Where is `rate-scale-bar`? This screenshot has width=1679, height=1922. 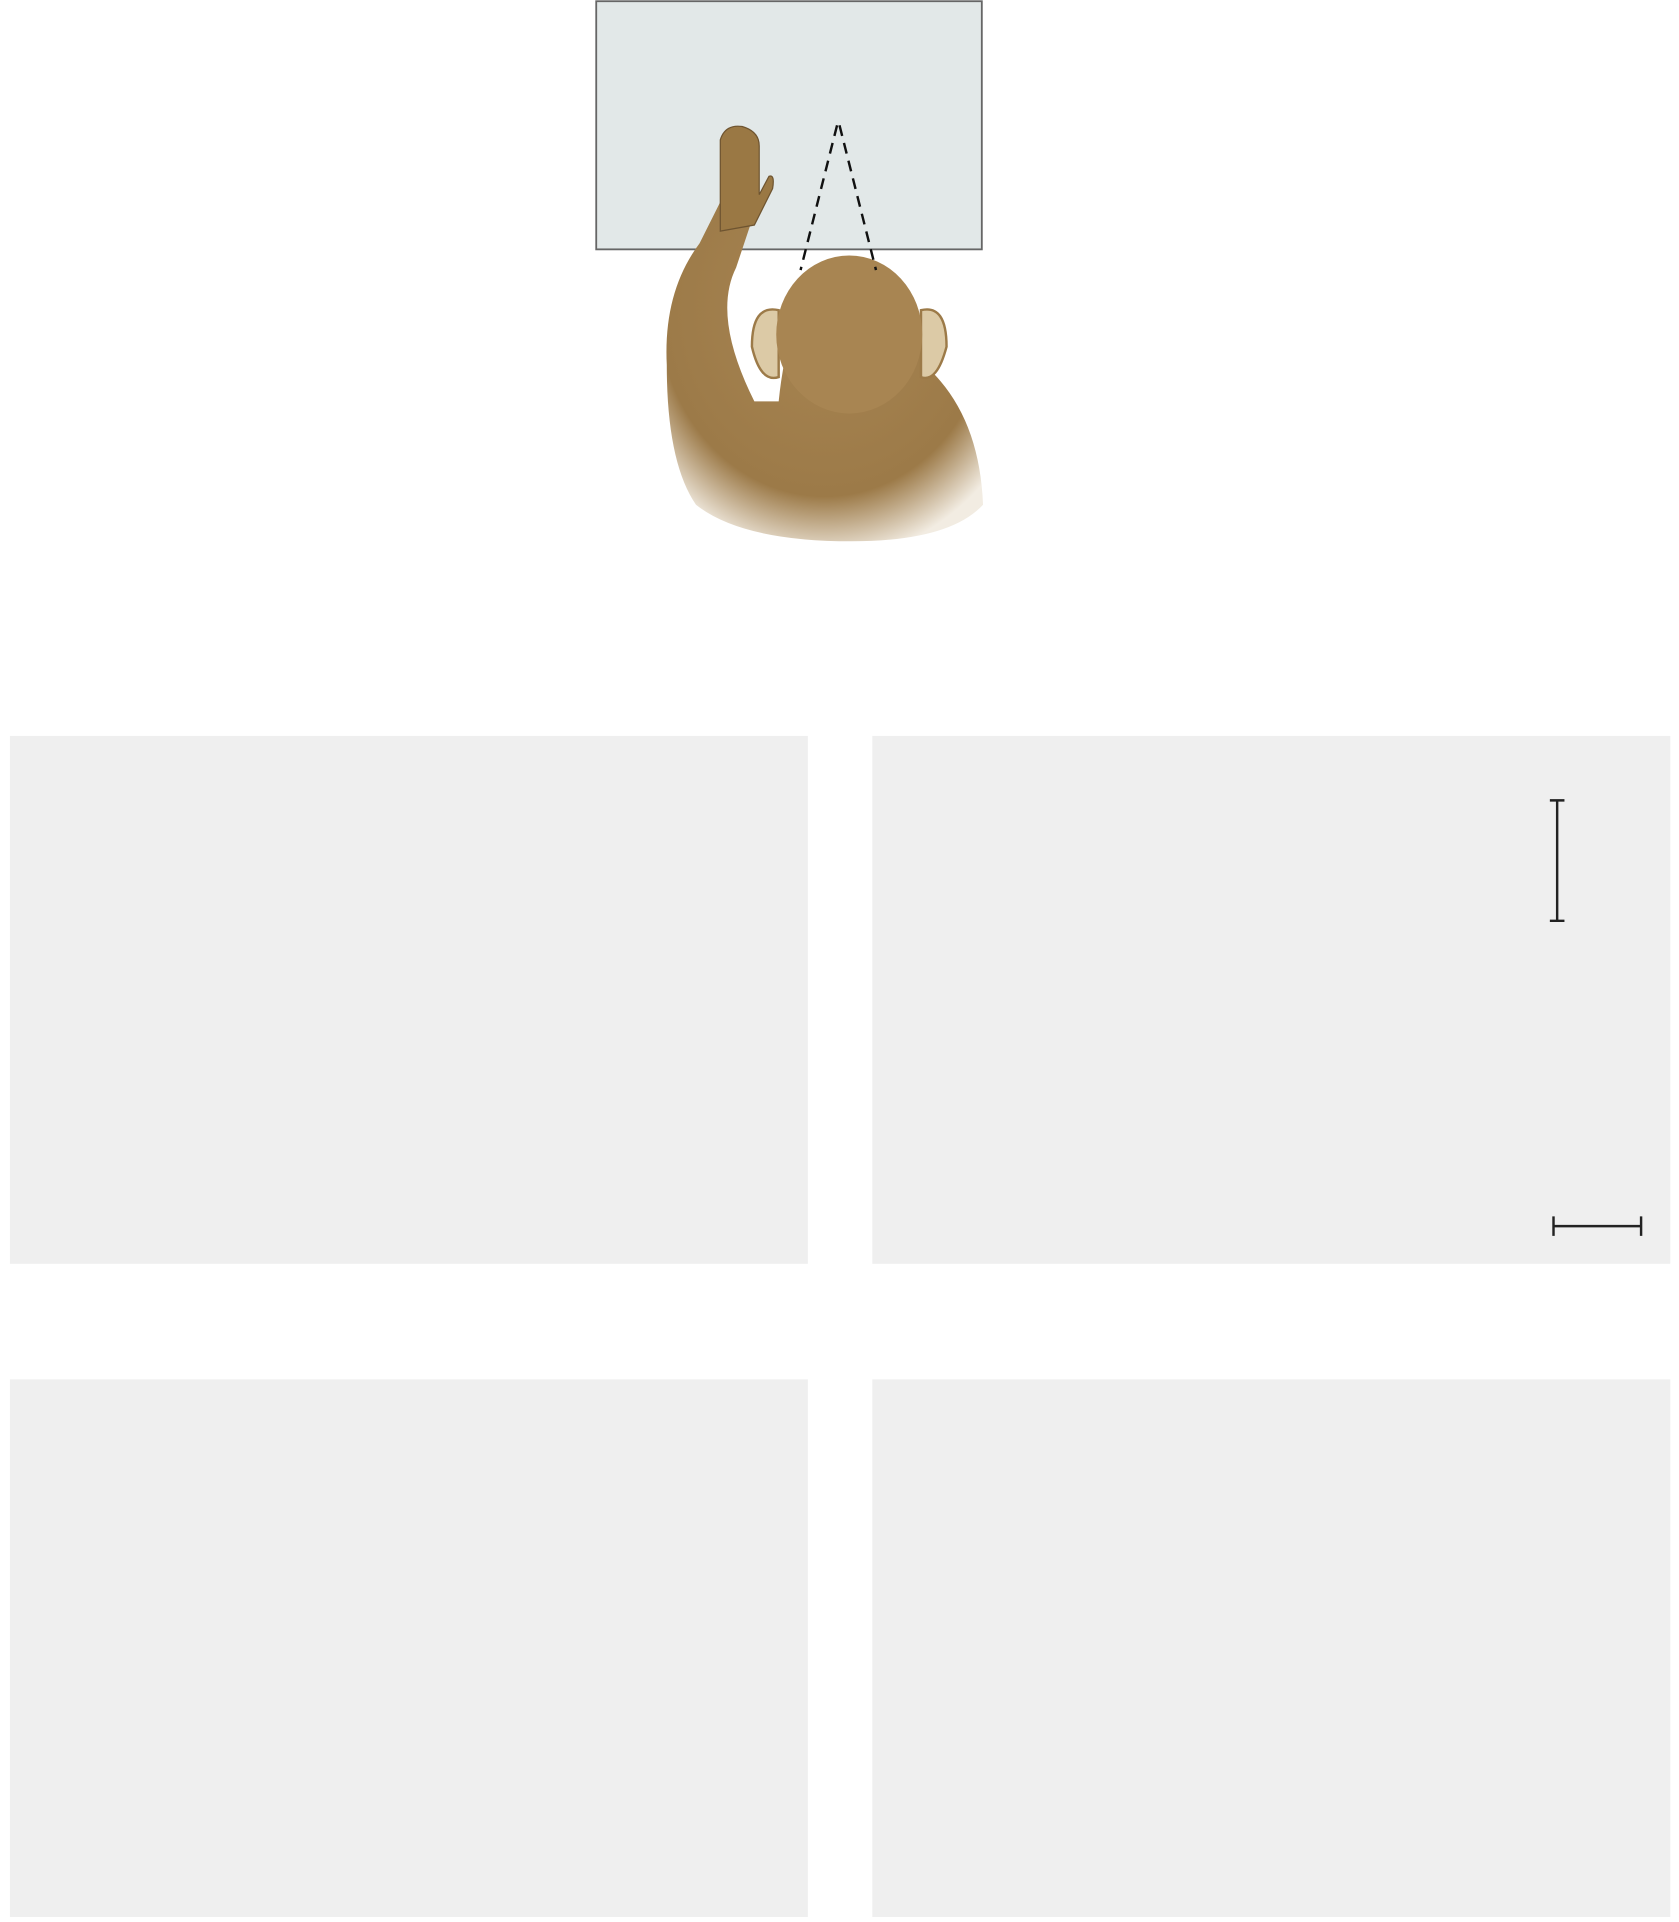
rate-scale-bar is located at coordinates (1557, 861).